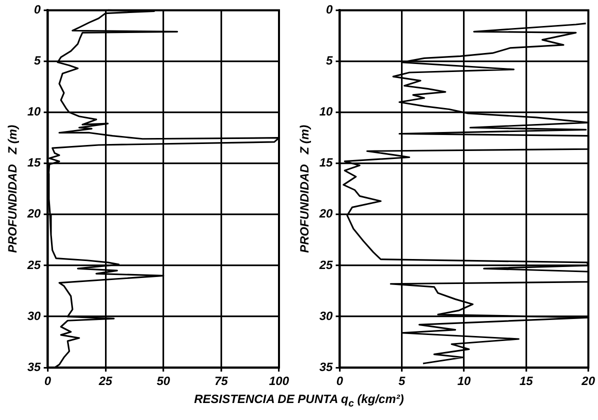  What do you see at coordinates (279, 381) in the screenshot?
I see `x-tick-label: 100` at bounding box center [279, 381].